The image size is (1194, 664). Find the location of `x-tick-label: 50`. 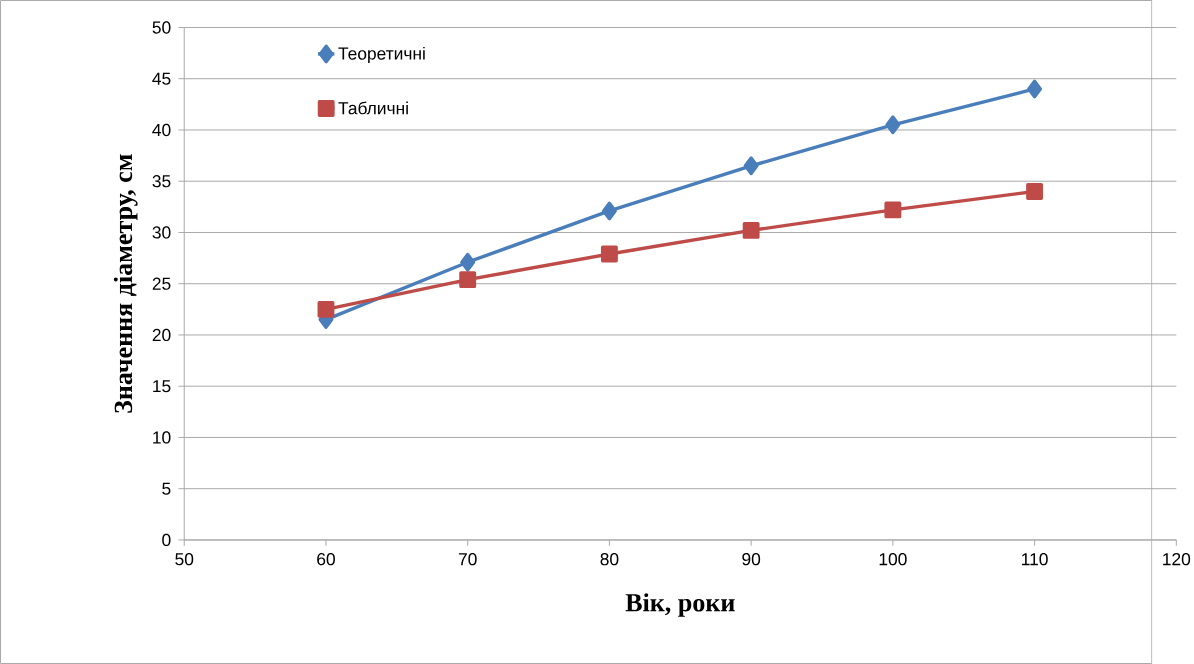

x-tick-label: 50 is located at coordinates (184, 559).